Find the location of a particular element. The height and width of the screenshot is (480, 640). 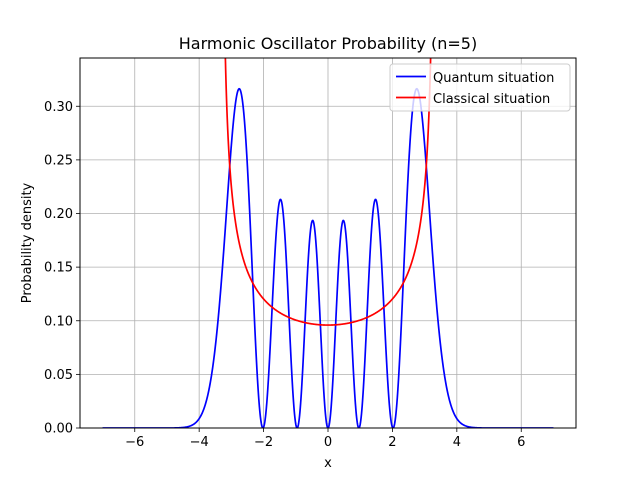

y-tick-label: 0.30 is located at coordinates (58, 107).